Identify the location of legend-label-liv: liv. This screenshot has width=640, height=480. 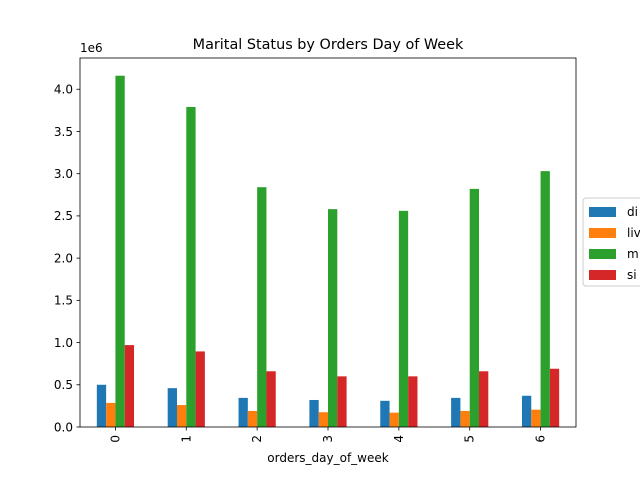
(633, 233).